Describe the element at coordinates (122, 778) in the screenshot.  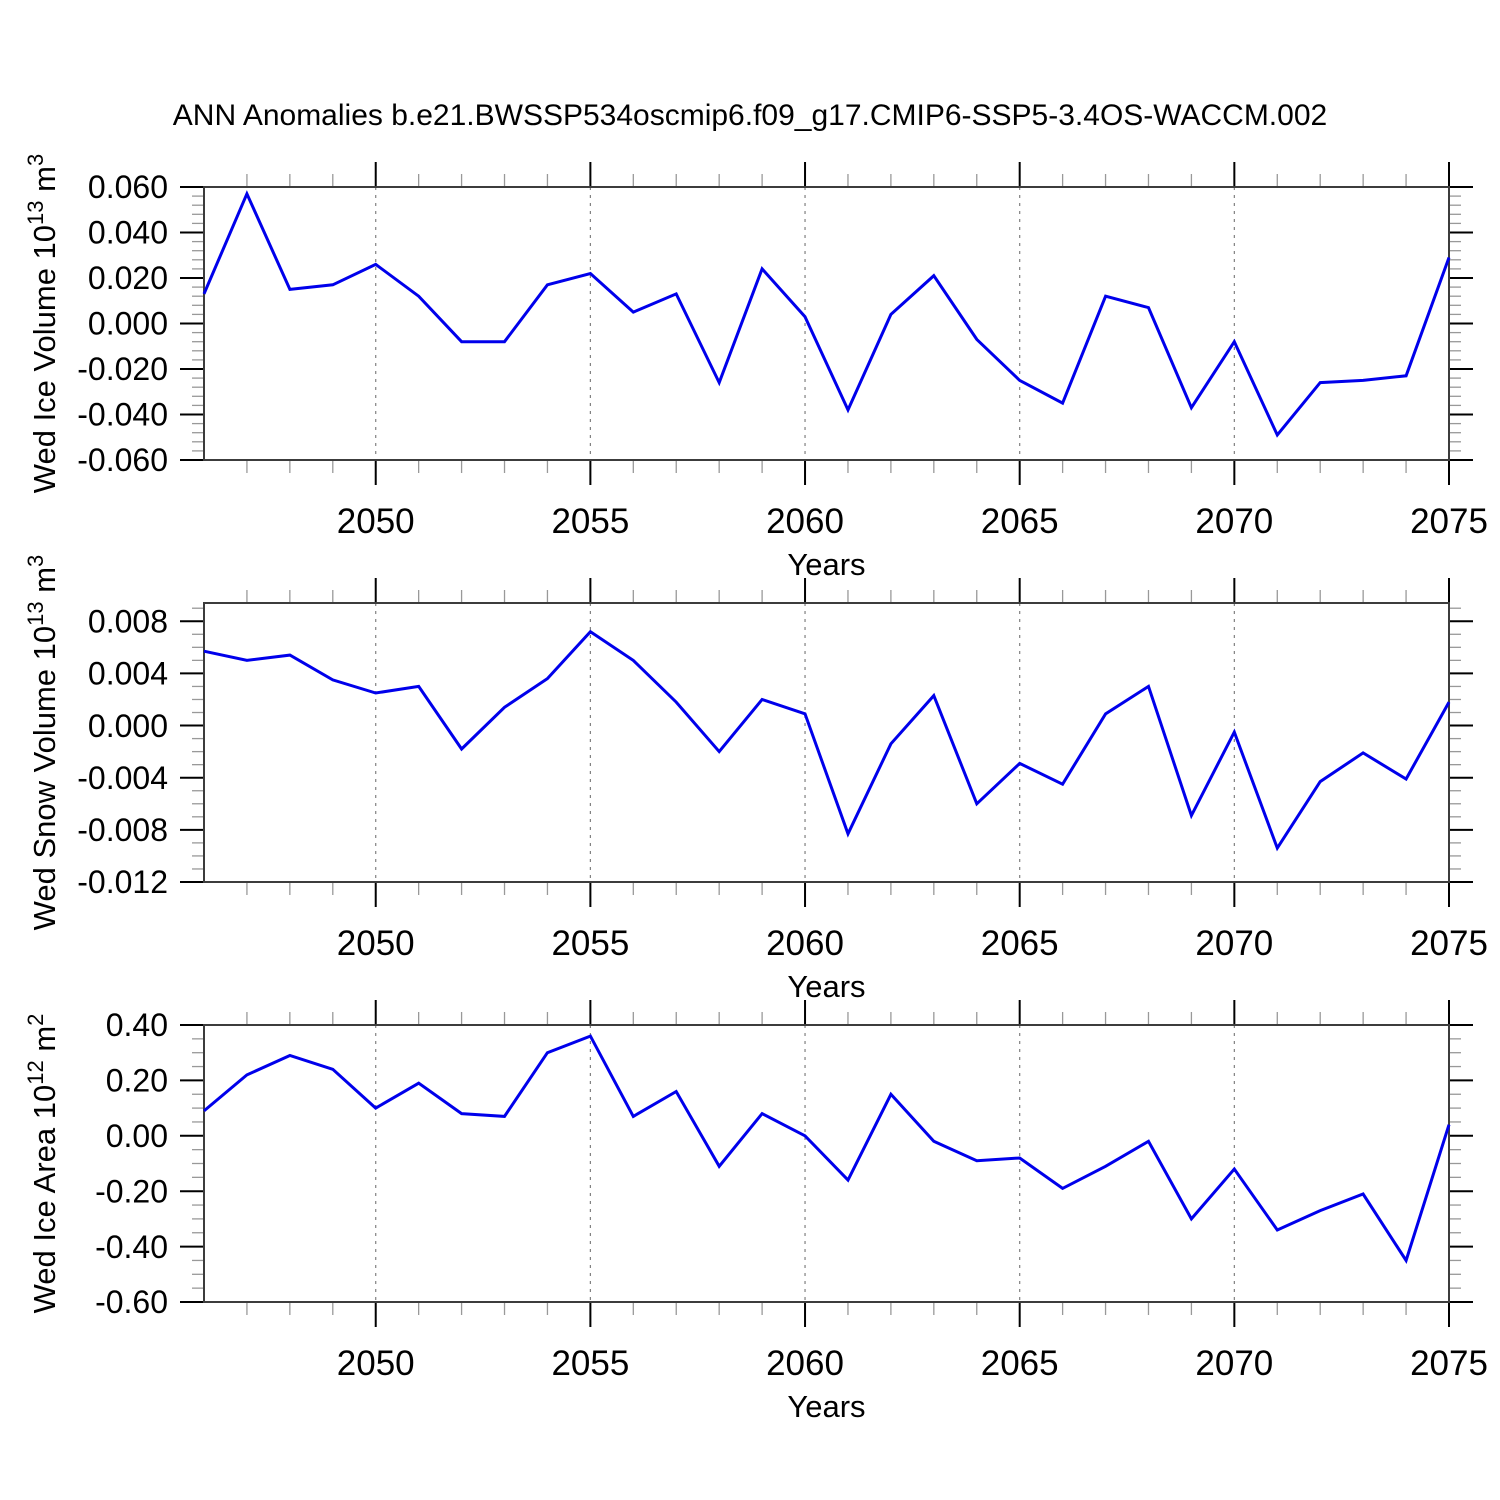
I see `y-tick-label: -0.004` at that location.